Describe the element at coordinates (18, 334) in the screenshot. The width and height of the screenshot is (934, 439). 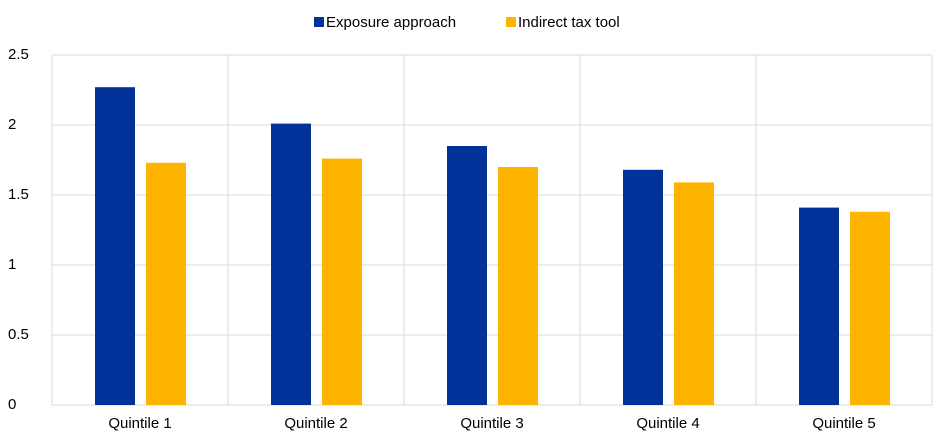
I see `y-tick-label: 0.5` at that location.